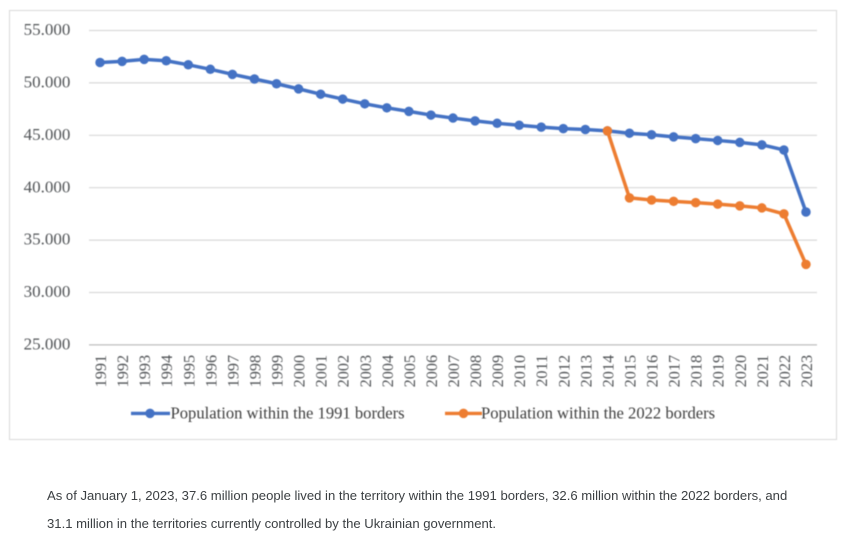 The height and width of the screenshot is (542, 851). I want to click on svg-text: 1998, so click(254, 371).